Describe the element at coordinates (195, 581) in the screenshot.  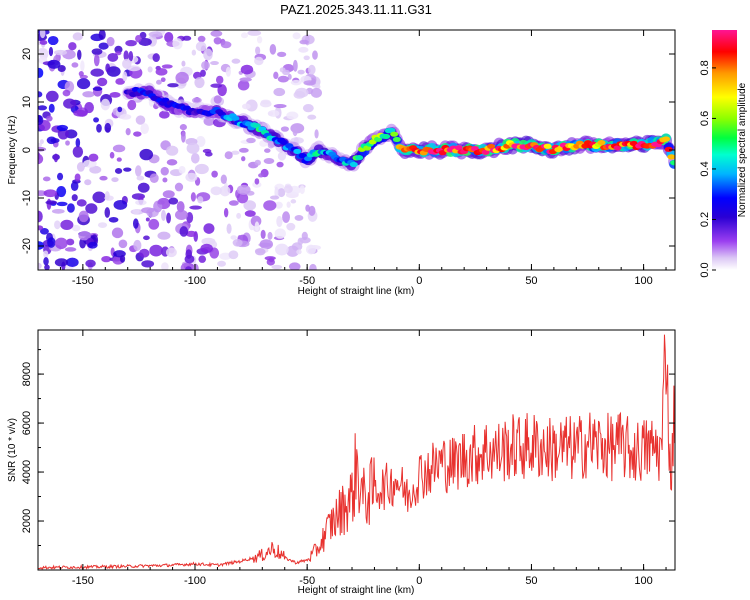
I see `snr-x-tick-label: -100` at that location.